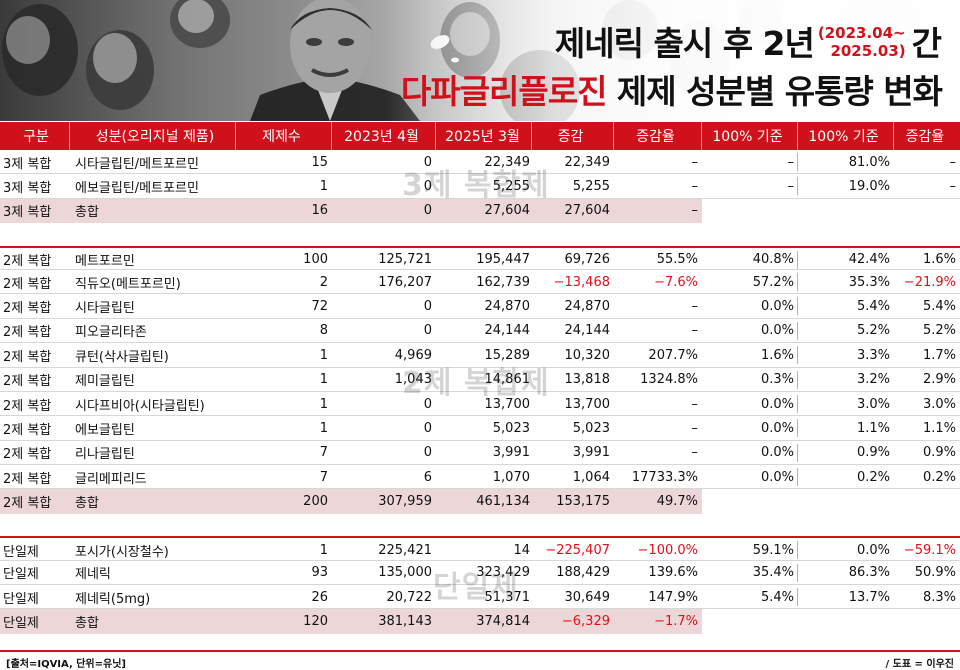  What do you see at coordinates (587, 380) in the screenshot?
I see `cell-chg: 13,818` at bounding box center [587, 380].